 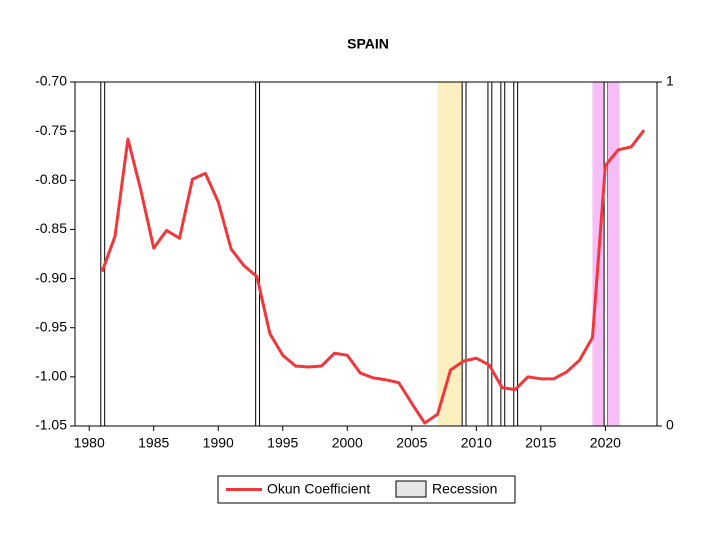 I want to click on y-tick-label: -0.95, so click(x=51, y=326).